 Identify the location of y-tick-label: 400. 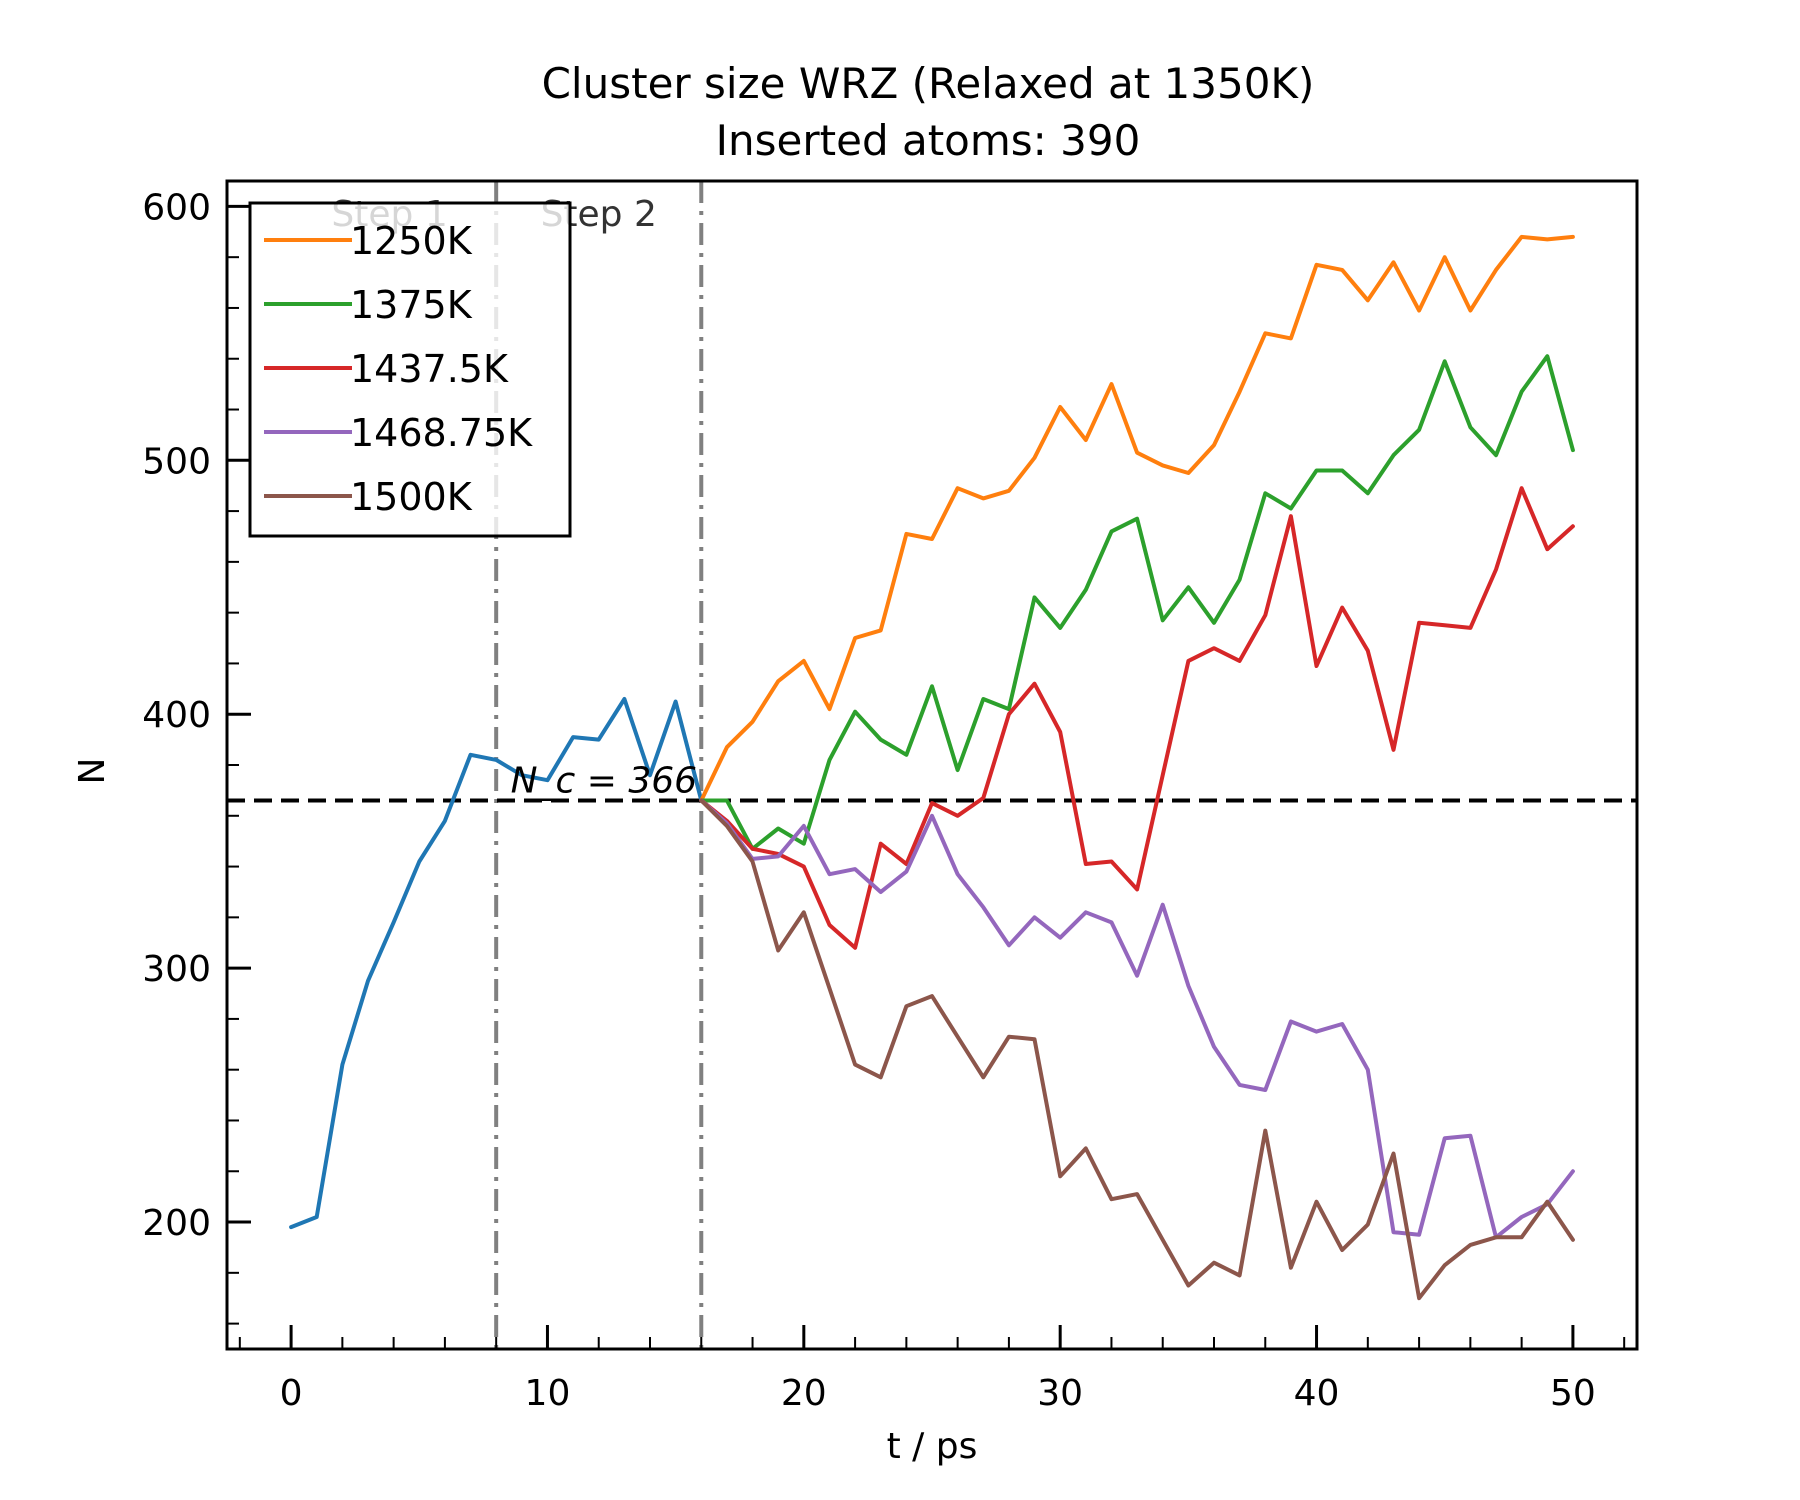
(176, 715).